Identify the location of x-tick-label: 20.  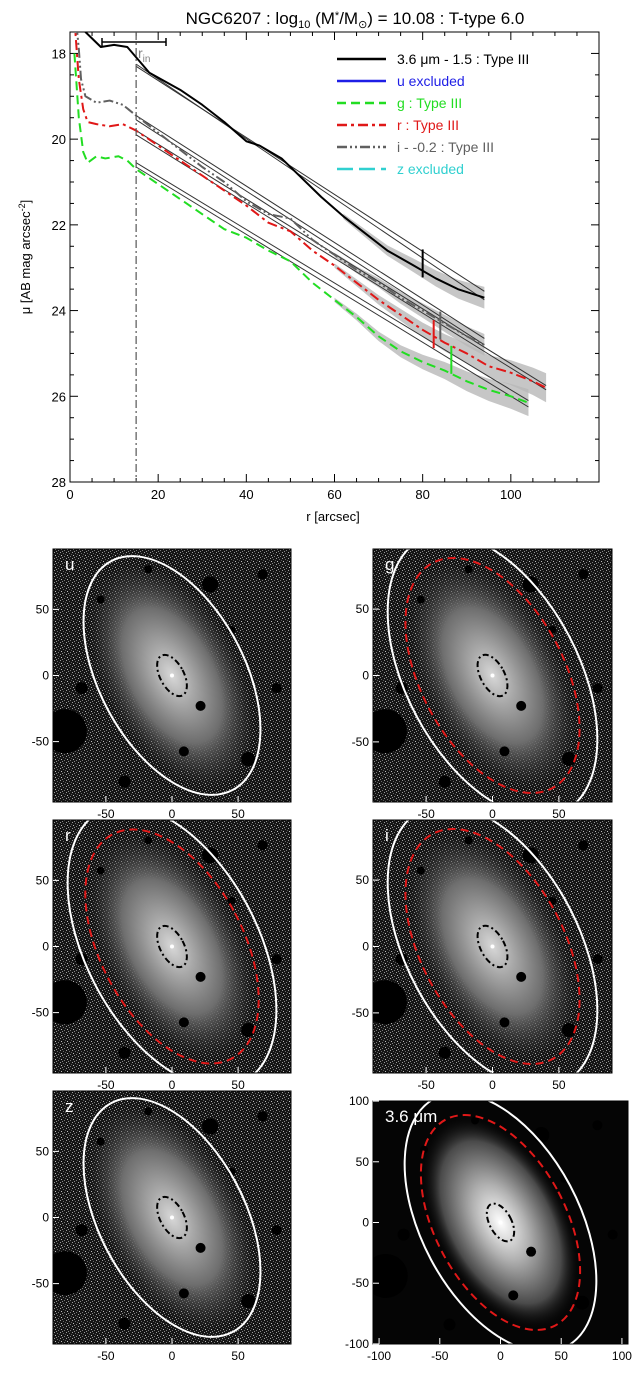
(158, 494).